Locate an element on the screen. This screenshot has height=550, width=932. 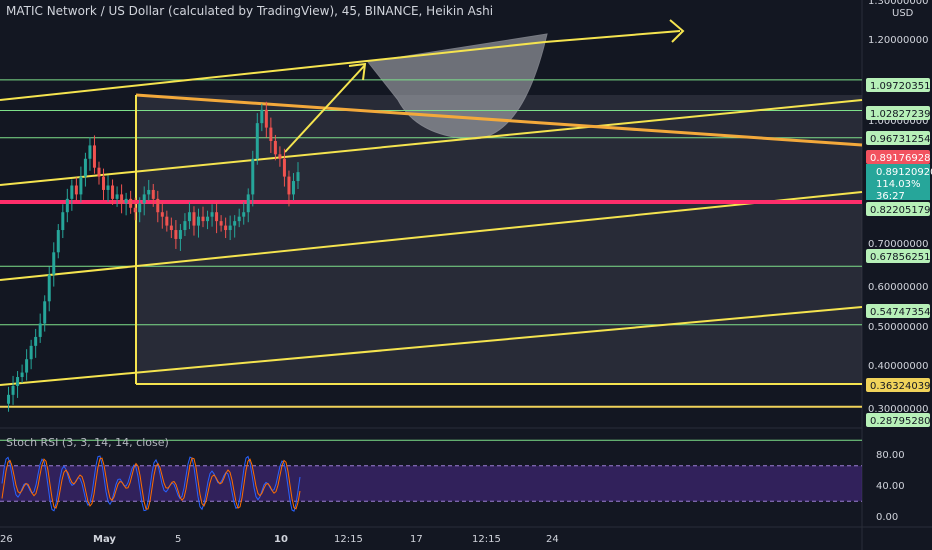
oscillator-title: Stoch RSI (3, 3, 14, 14, close) is located at coordinates (87, 442).